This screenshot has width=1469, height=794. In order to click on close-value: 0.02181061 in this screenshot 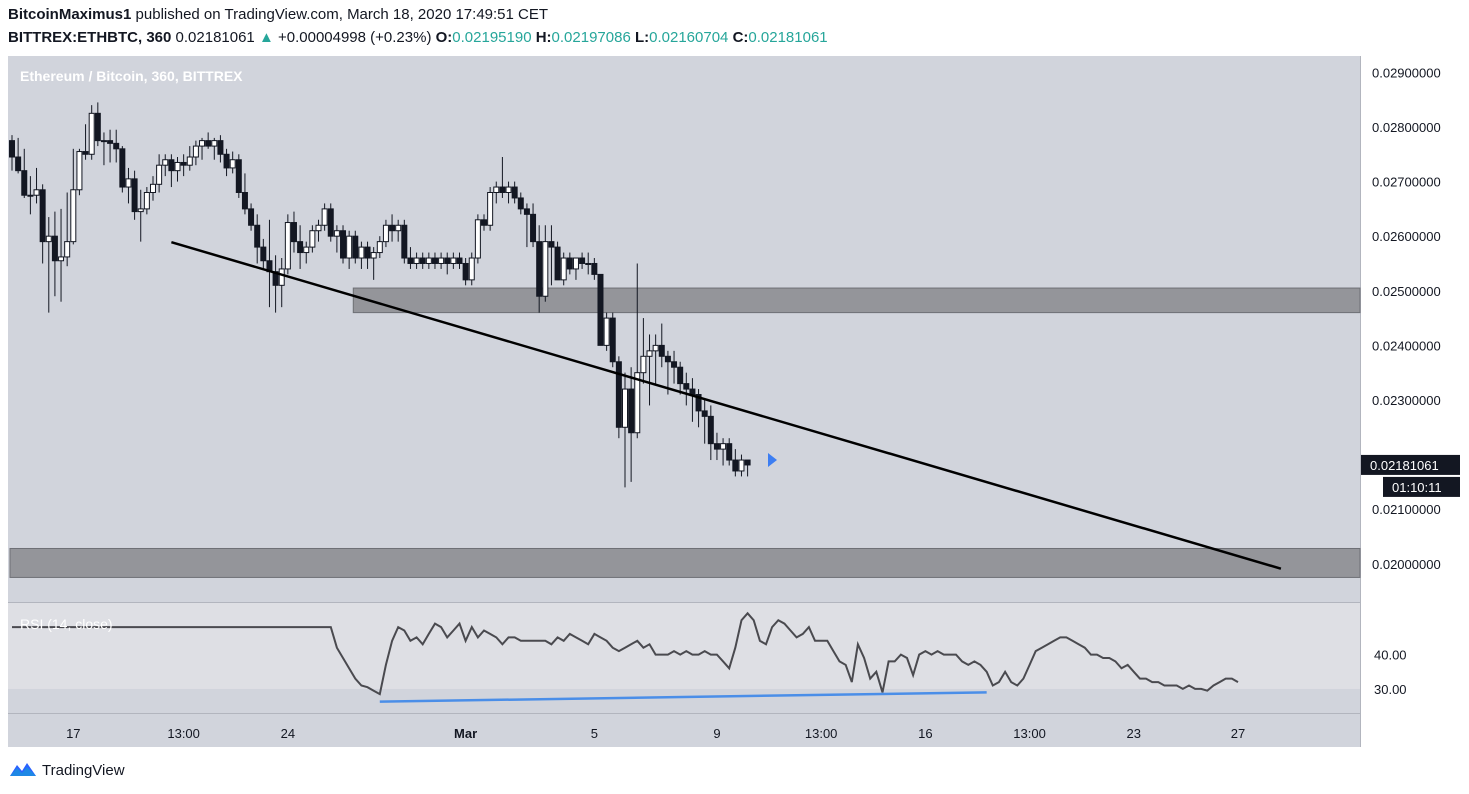, I will do `click(788, 37)`.